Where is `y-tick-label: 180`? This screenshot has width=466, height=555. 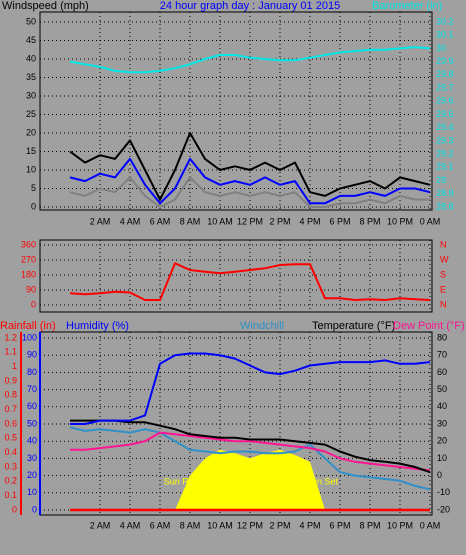
y-tick-label: 180 is located at coordinates (28, 274).